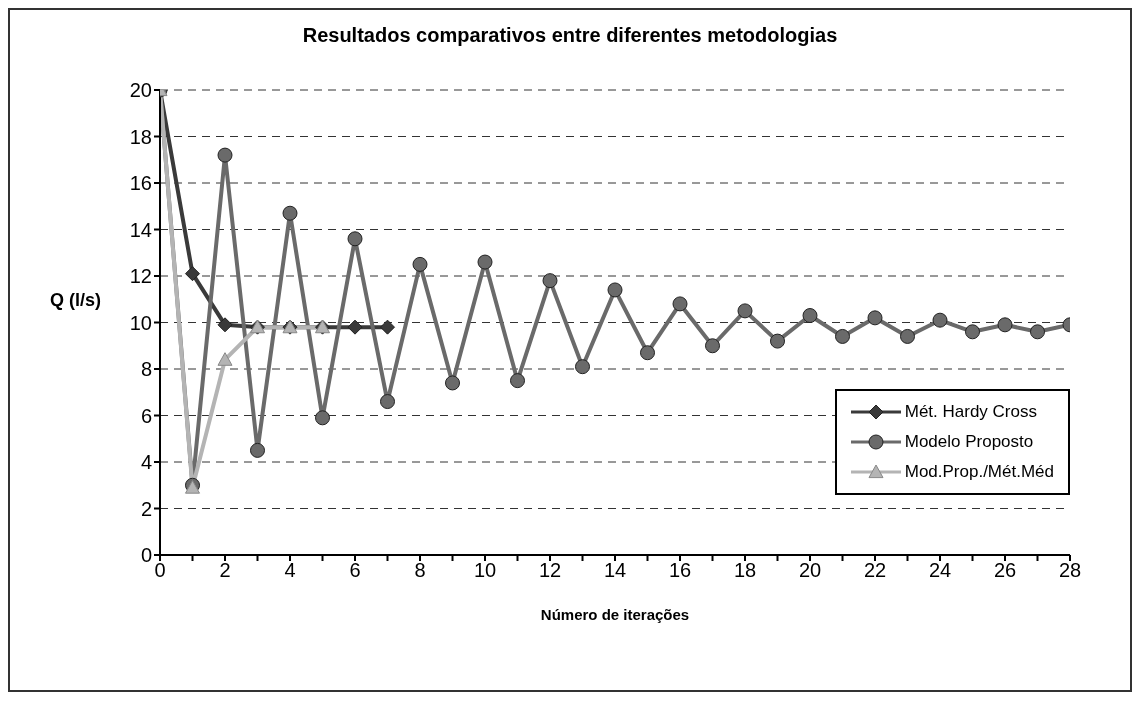 This screenshot has height=701, width=1140. Describe the element at coordinates (615, 570) in the screenshot. I see `x-tick-label: 14` at that location.